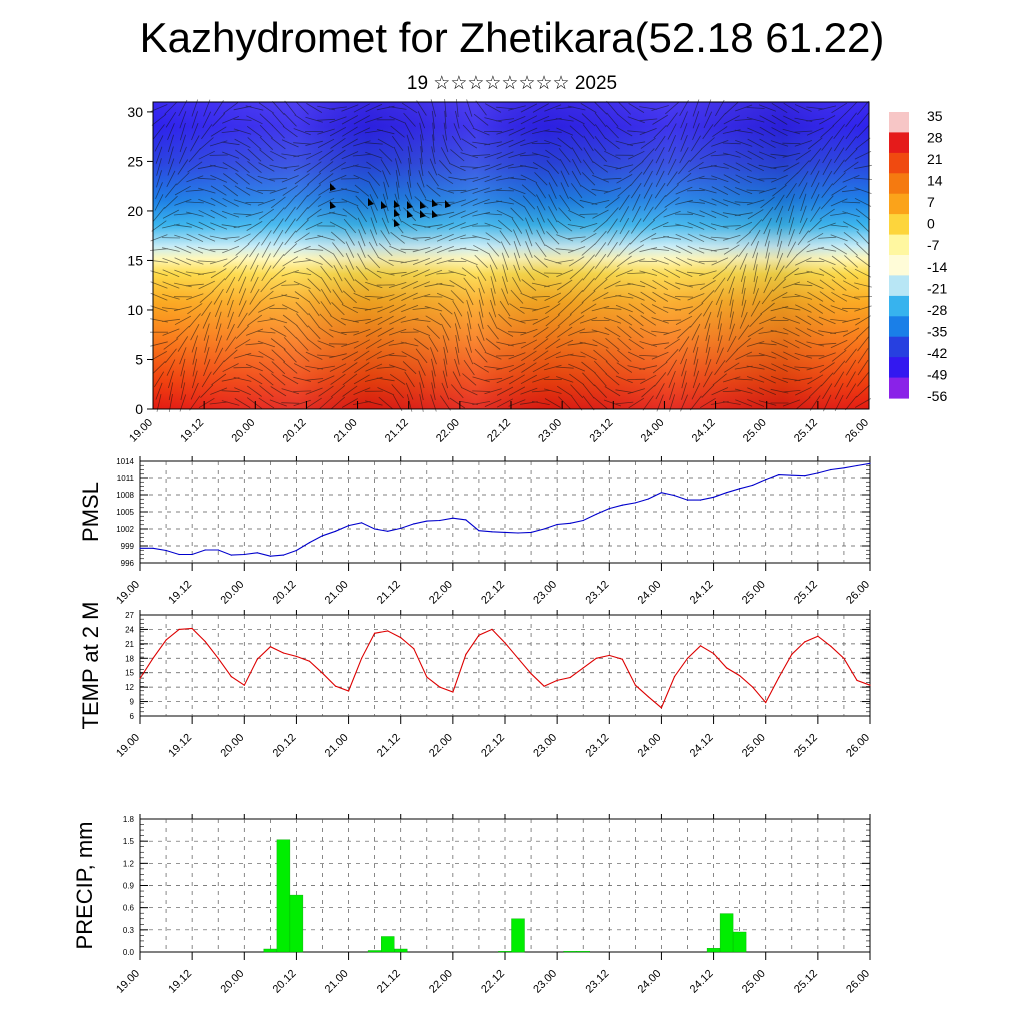  I want to click on x-tick-label: 26.00, so click(857, 431).